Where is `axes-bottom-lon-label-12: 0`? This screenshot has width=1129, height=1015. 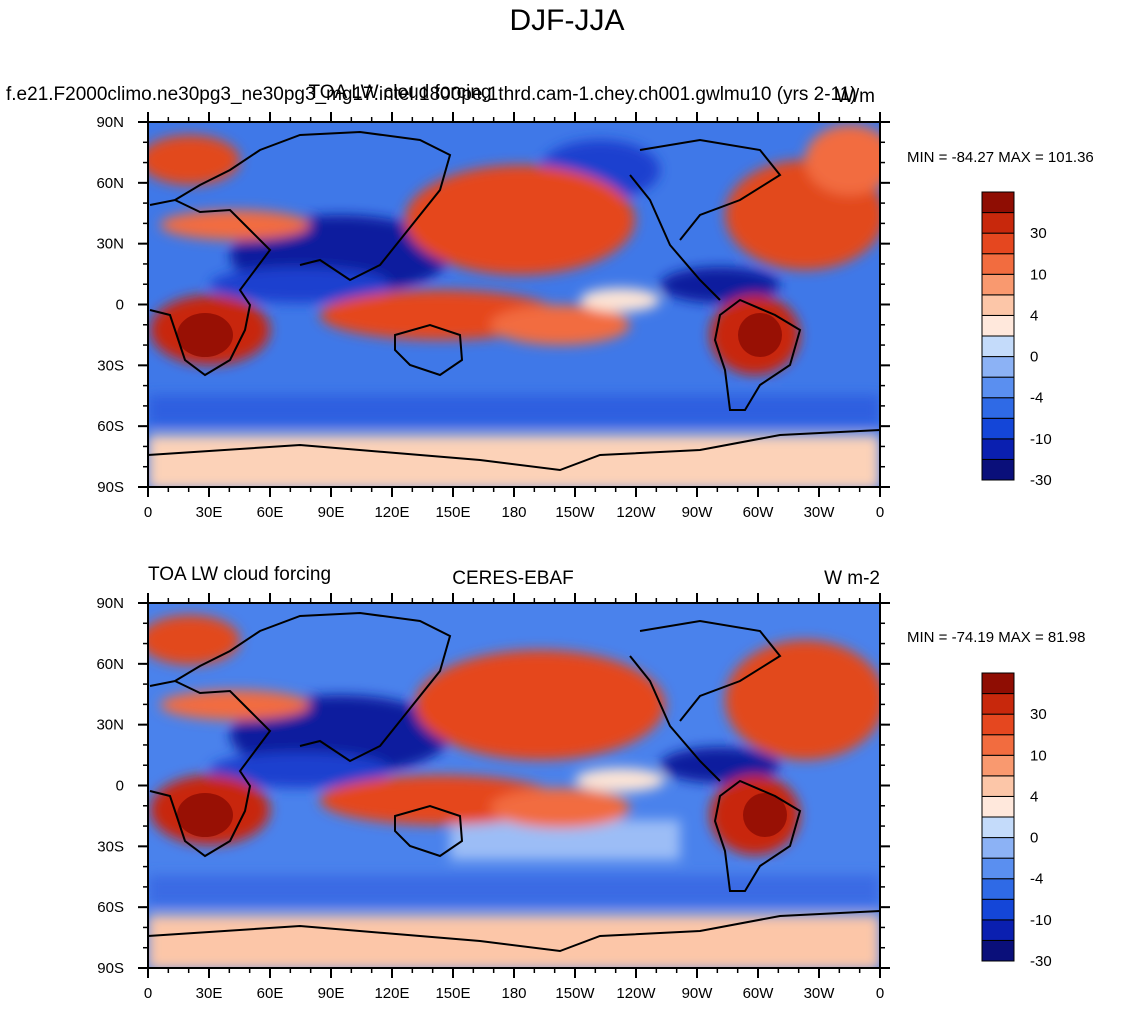
axes-bottom-lon-label-12: 0 is located at coordinates (880, 993).